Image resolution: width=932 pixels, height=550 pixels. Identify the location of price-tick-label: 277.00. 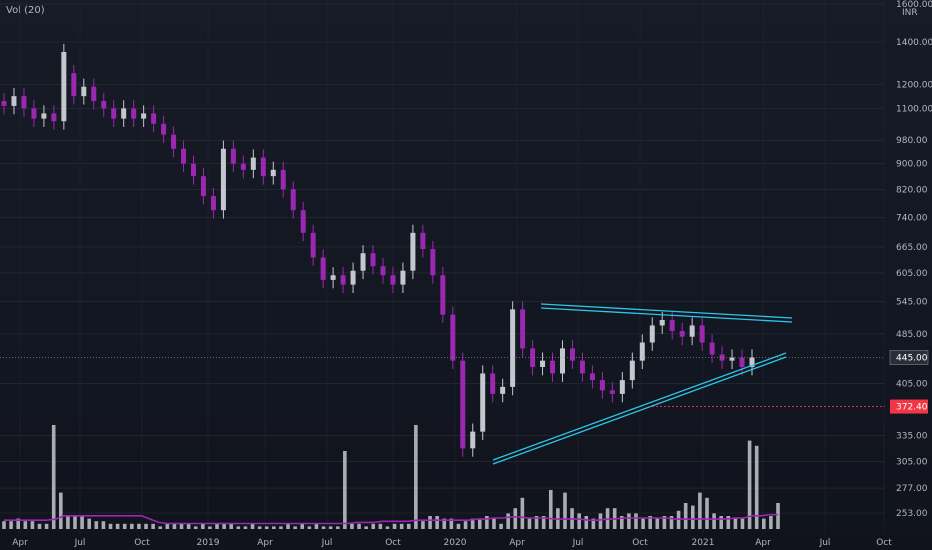
(912, 489).